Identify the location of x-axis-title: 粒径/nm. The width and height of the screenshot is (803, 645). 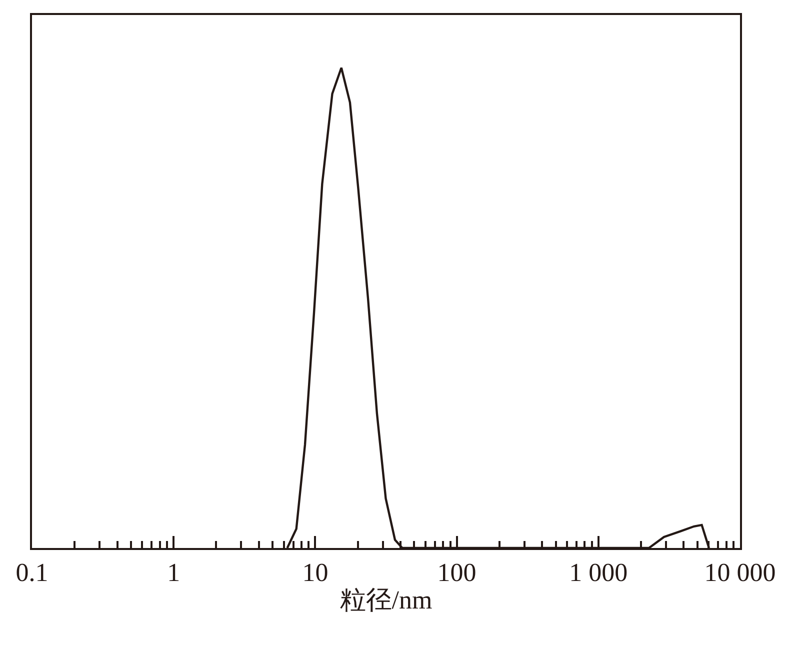
(386, 599).